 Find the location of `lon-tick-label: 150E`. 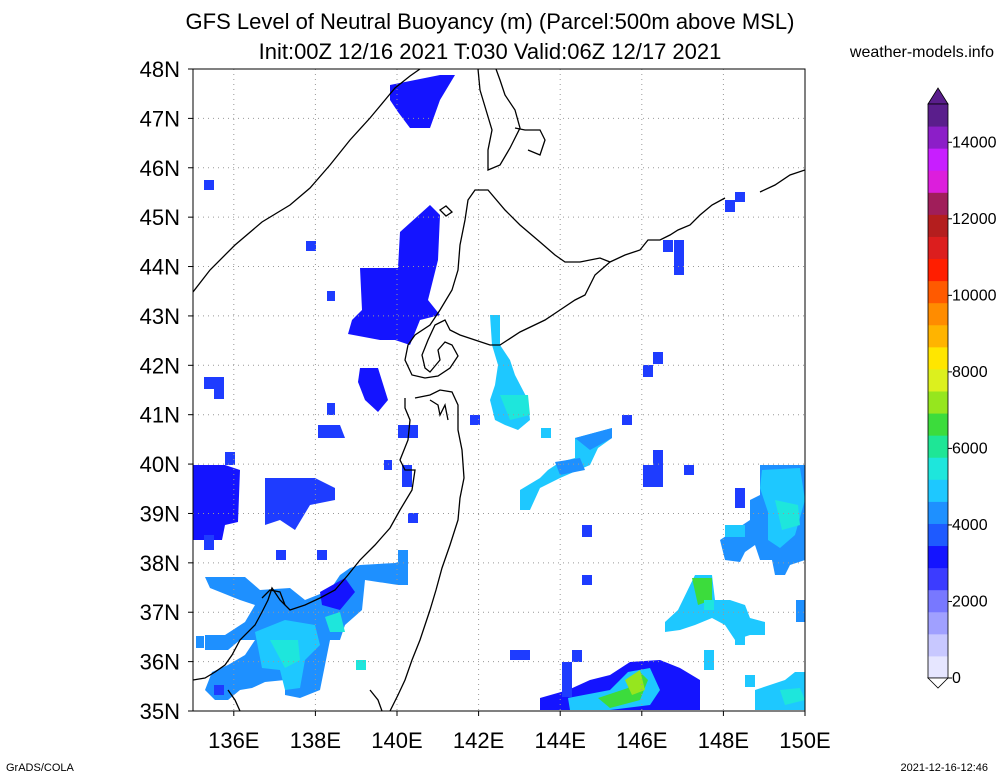

lon-tick-label: 150E is located at coordinates (804, 740).